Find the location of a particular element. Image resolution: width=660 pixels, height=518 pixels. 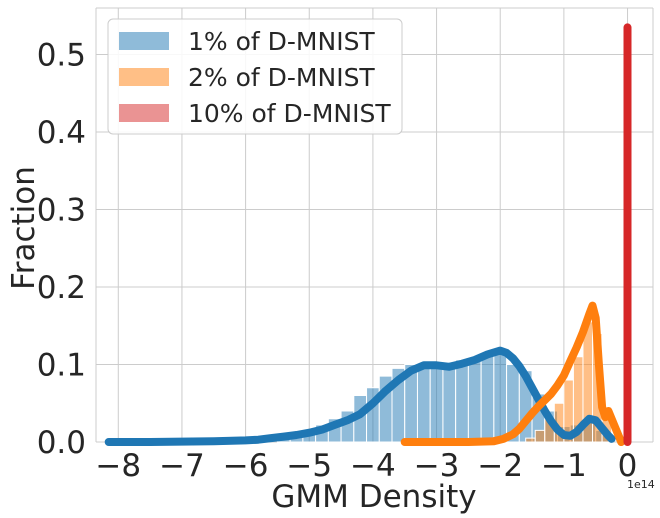

y-tick-label: 0.4 is located at coordinates (61, 133).